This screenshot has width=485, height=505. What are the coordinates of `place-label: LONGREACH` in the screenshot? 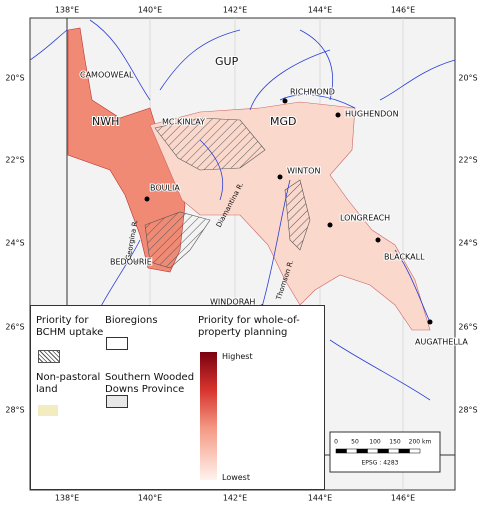 It's located at (365, 218).